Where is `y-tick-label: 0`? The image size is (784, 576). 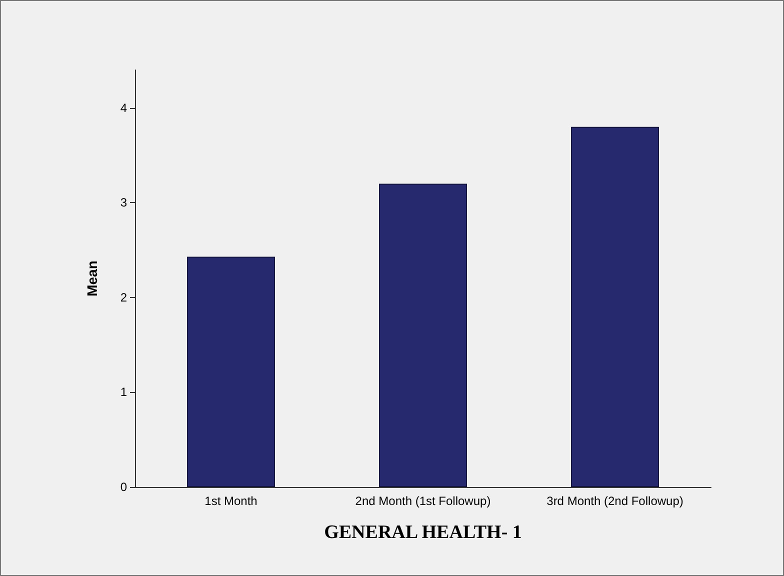 y-tick-label: 0 is located at coordinates (124, 487).